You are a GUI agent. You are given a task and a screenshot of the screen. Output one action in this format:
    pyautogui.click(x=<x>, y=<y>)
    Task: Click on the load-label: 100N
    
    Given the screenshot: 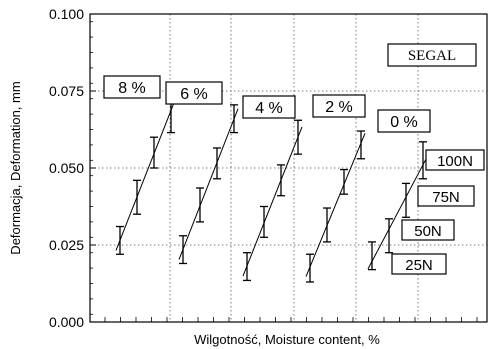 What is the action you would take?
    pyautogui.click(x=455, y=161)
    